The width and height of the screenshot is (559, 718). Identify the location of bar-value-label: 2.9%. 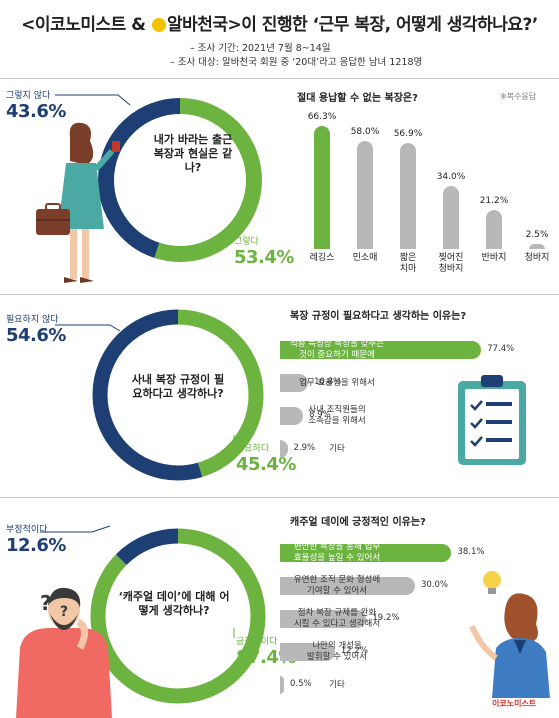
(304, 448).